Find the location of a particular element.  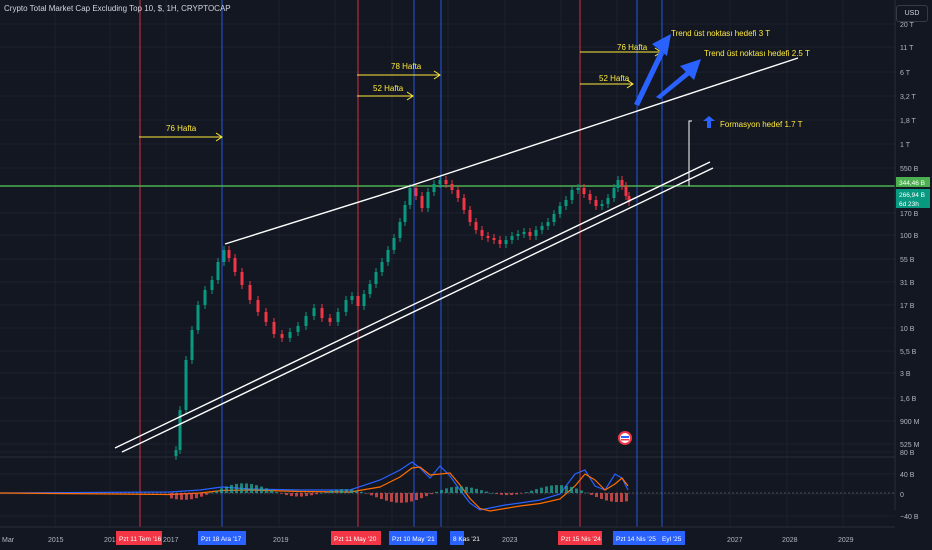

price-axis-label: 10 B is located at coordinates (907, 329).